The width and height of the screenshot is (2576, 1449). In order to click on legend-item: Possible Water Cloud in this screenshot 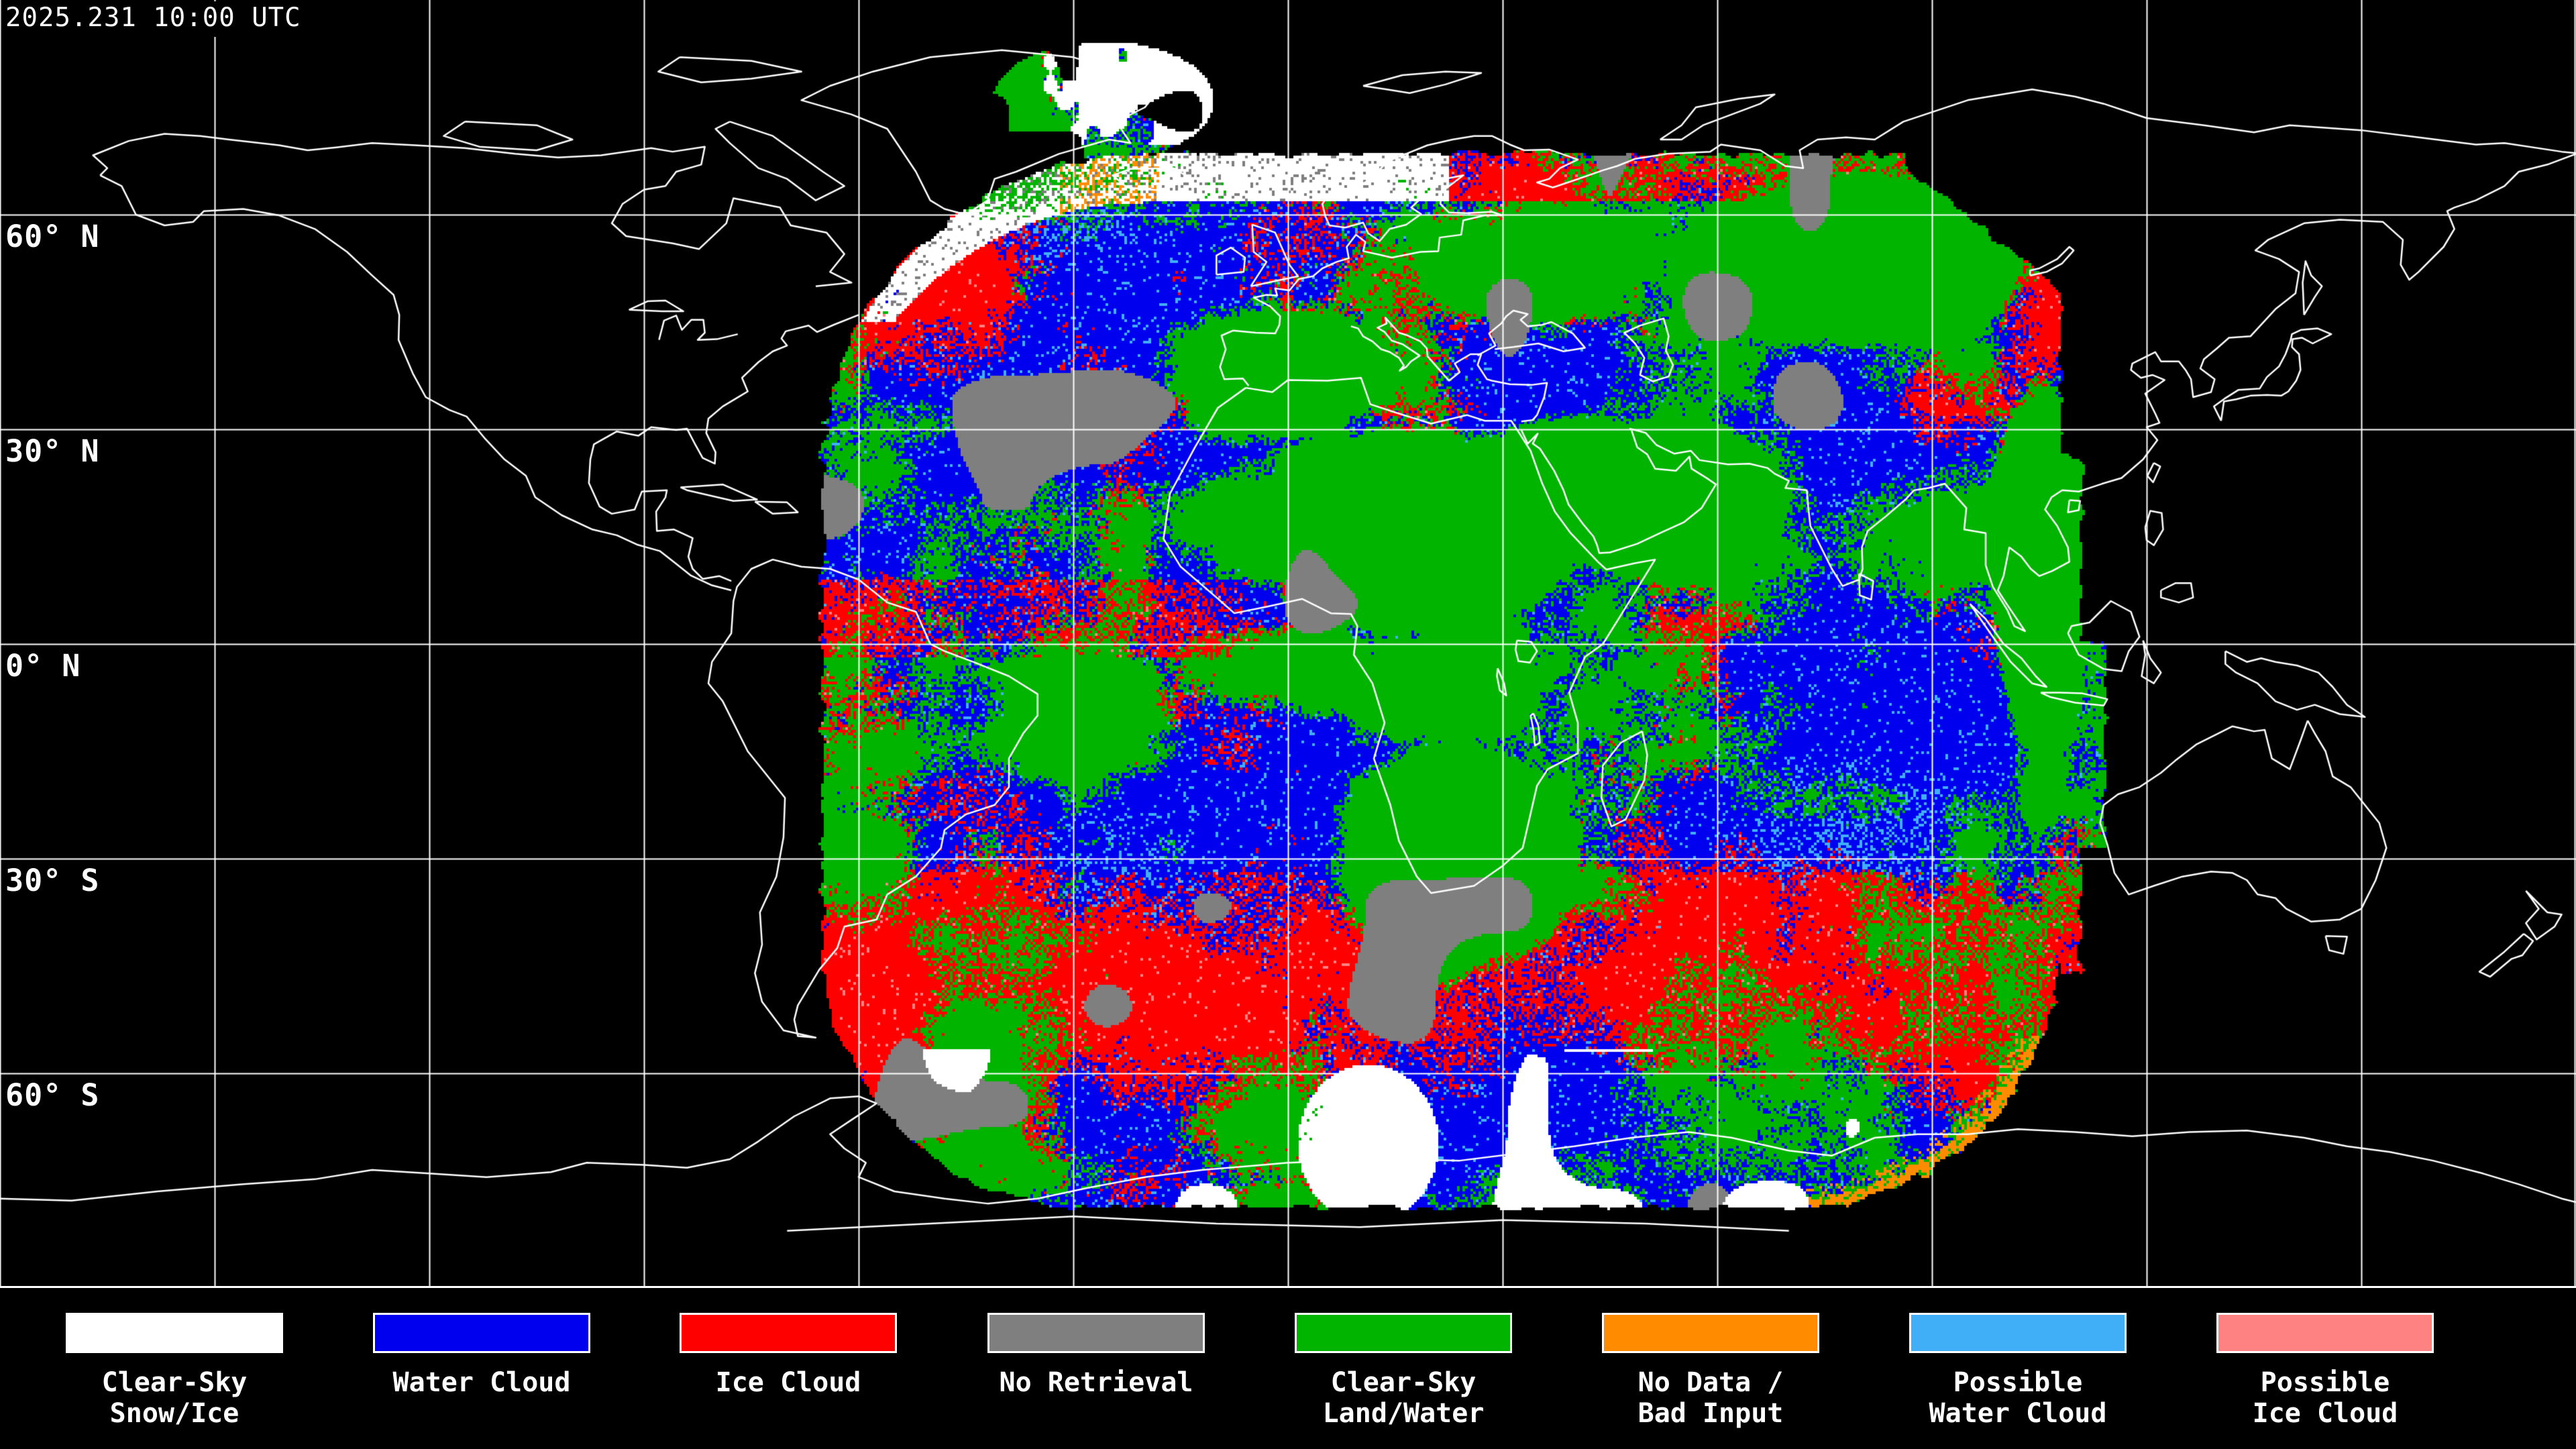, I will do `click(2018, 1371)`.